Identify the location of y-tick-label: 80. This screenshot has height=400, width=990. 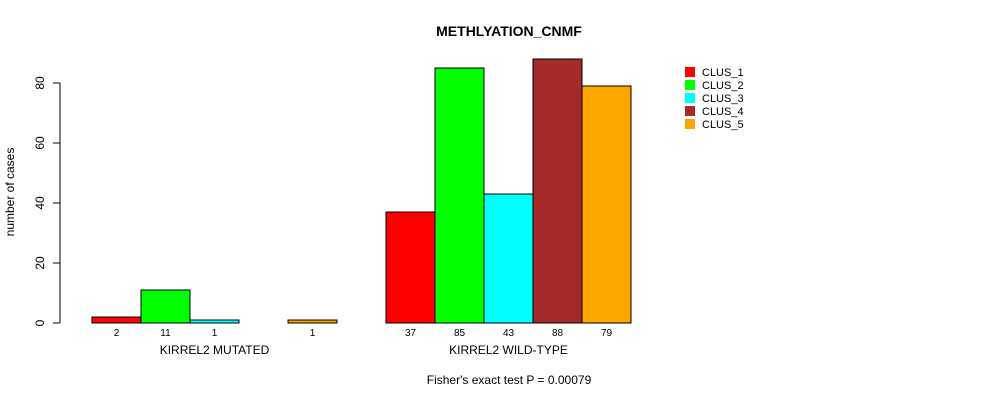
(40, 83).